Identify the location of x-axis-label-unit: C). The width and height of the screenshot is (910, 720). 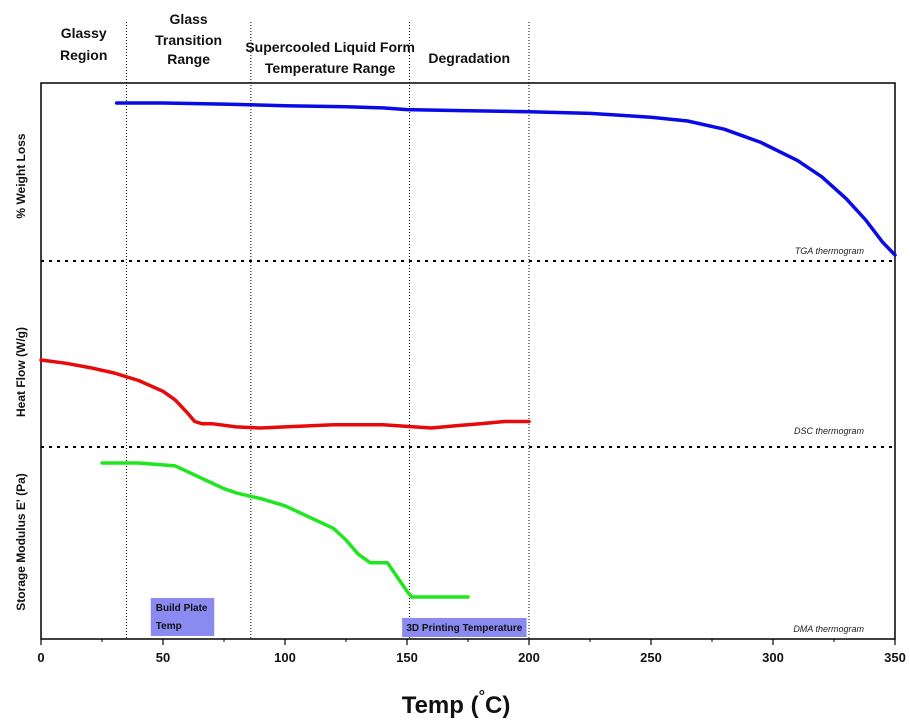
(497, 705).